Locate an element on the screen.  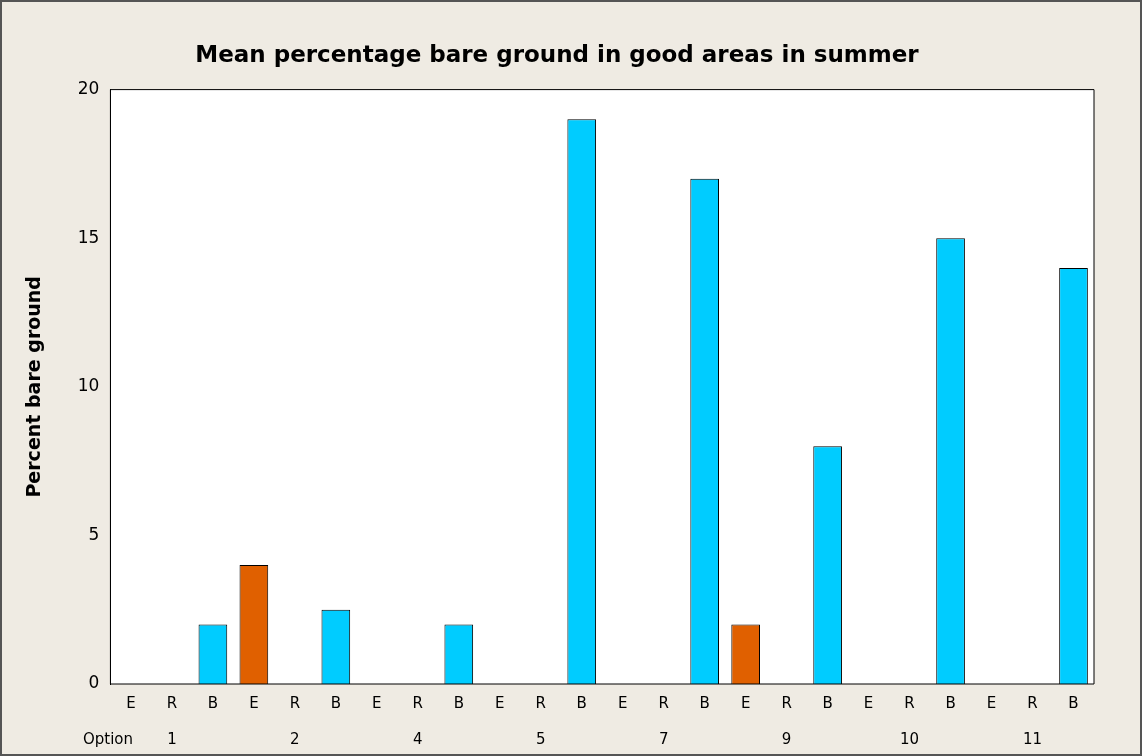
text: 7 is located at coordinates (663, 738).